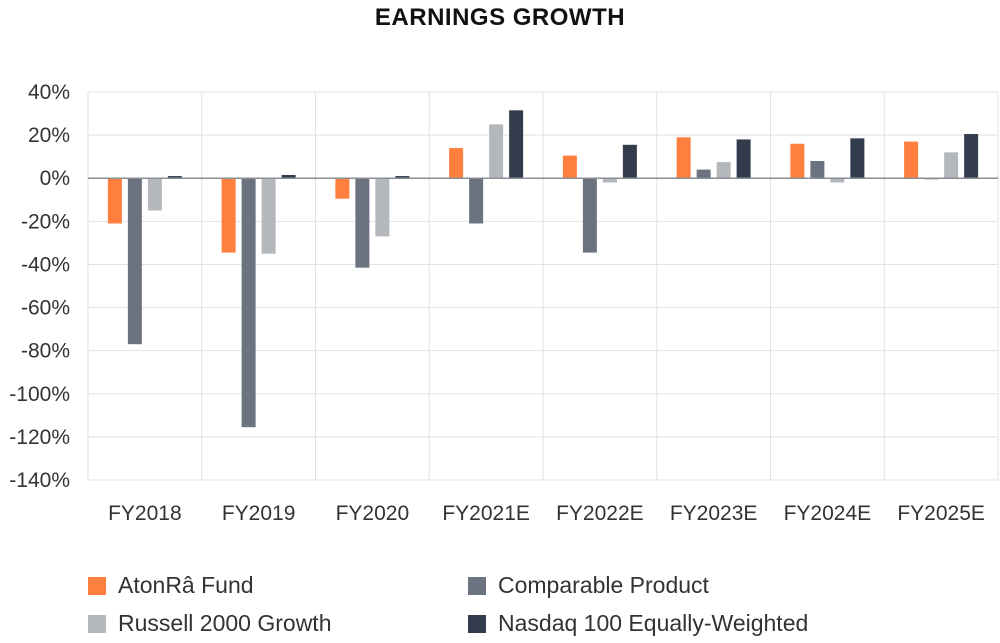  What do you see at coordinates (45, 308) in the screenshot?
I see `y-tick-label: -60%` at bounding box center [45, 308].